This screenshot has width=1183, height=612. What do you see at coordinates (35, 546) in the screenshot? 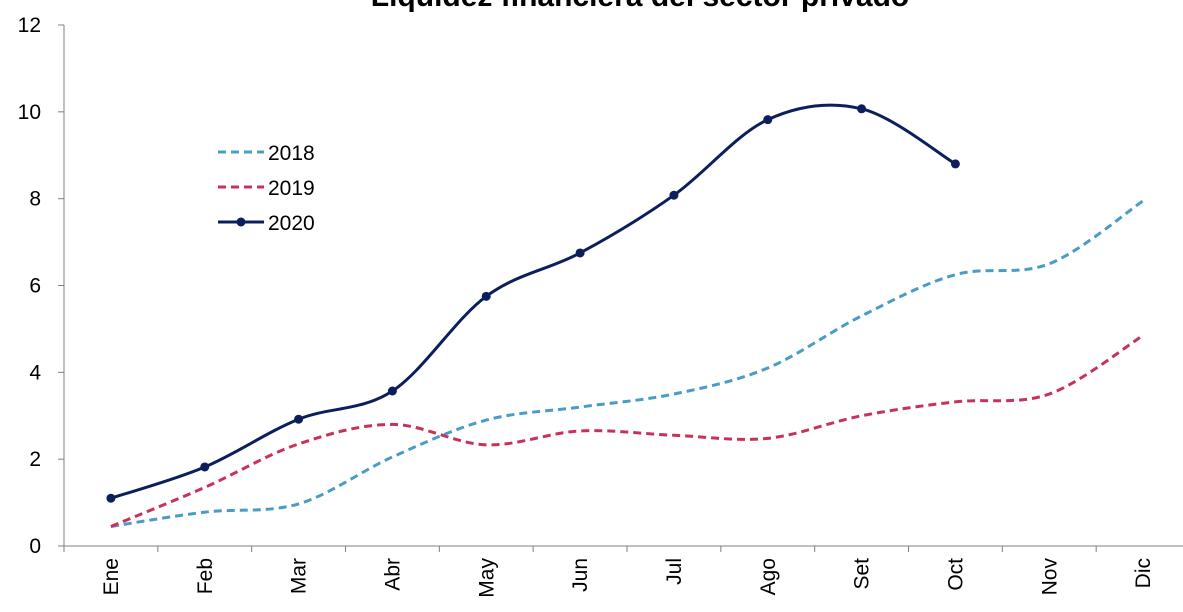
I see `y-tick-label: 0` at bounding box center [35, 546].